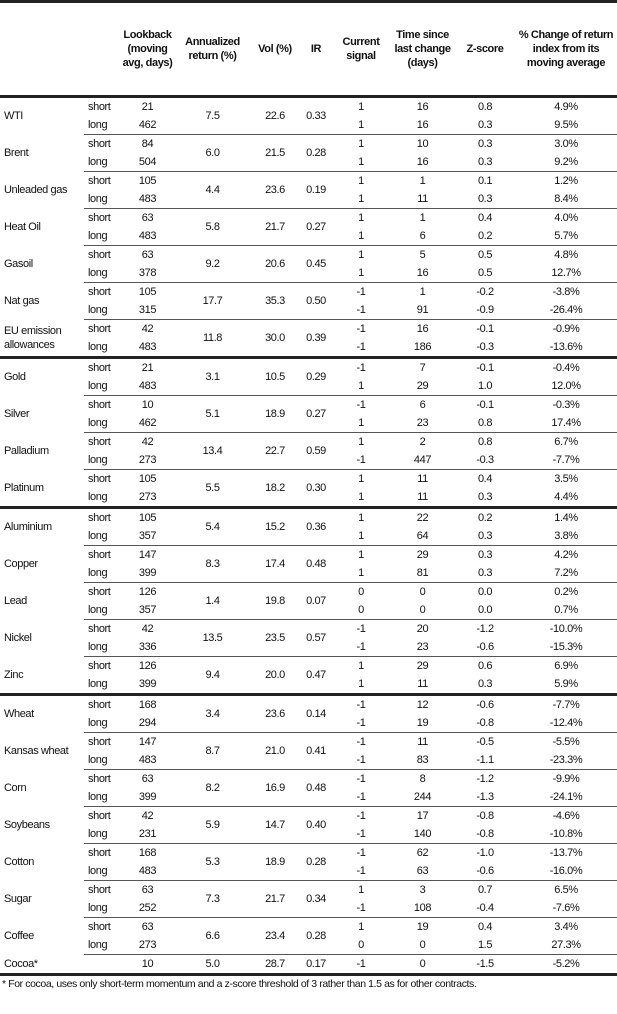  What do you see at coordinates (566, 423) in the screenshot?
I see `pct-change-cell: 17.4%` at bounding box center [566, 423].